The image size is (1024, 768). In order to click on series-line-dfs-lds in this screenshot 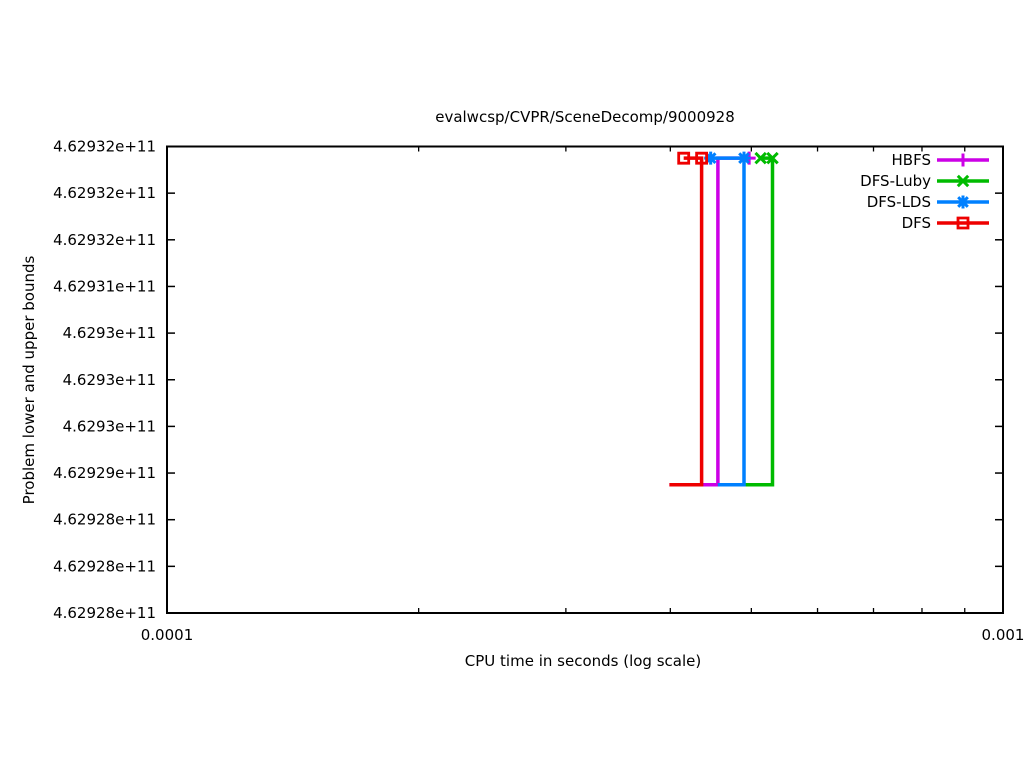, I will do `click(728, 321)`.